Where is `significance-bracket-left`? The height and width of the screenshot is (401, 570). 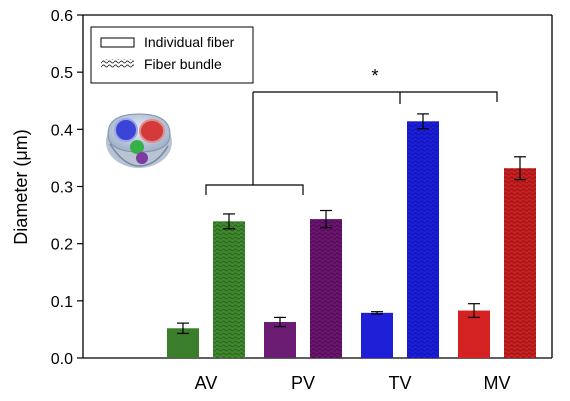
significance-bracket-left is located at coordinates (254, 189).